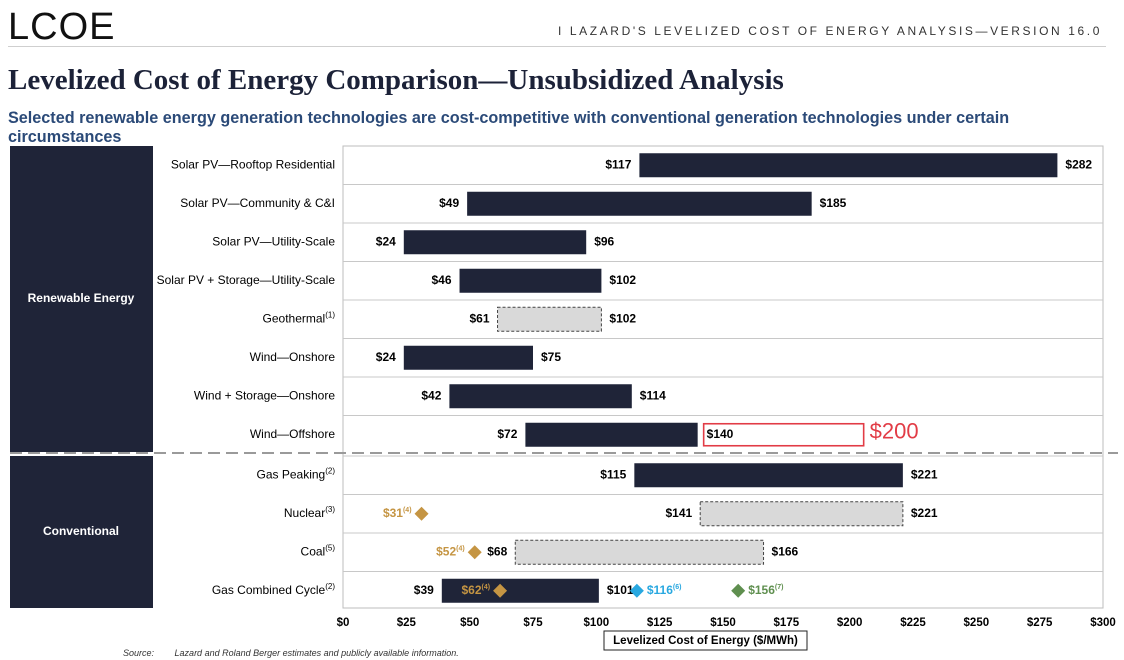  I want to click on group-label-renewable: Renewable Energy, so click(81, 298).